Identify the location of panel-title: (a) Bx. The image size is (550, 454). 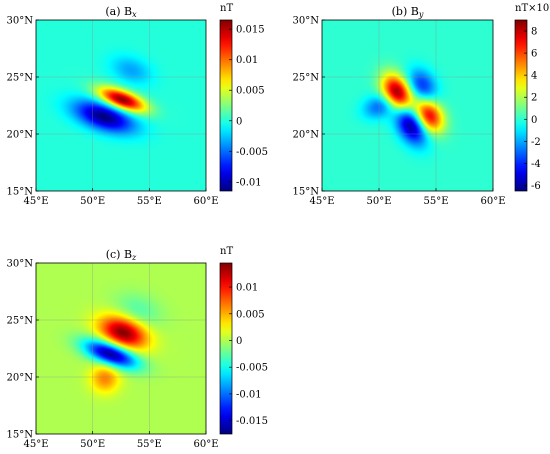
(121, 12).